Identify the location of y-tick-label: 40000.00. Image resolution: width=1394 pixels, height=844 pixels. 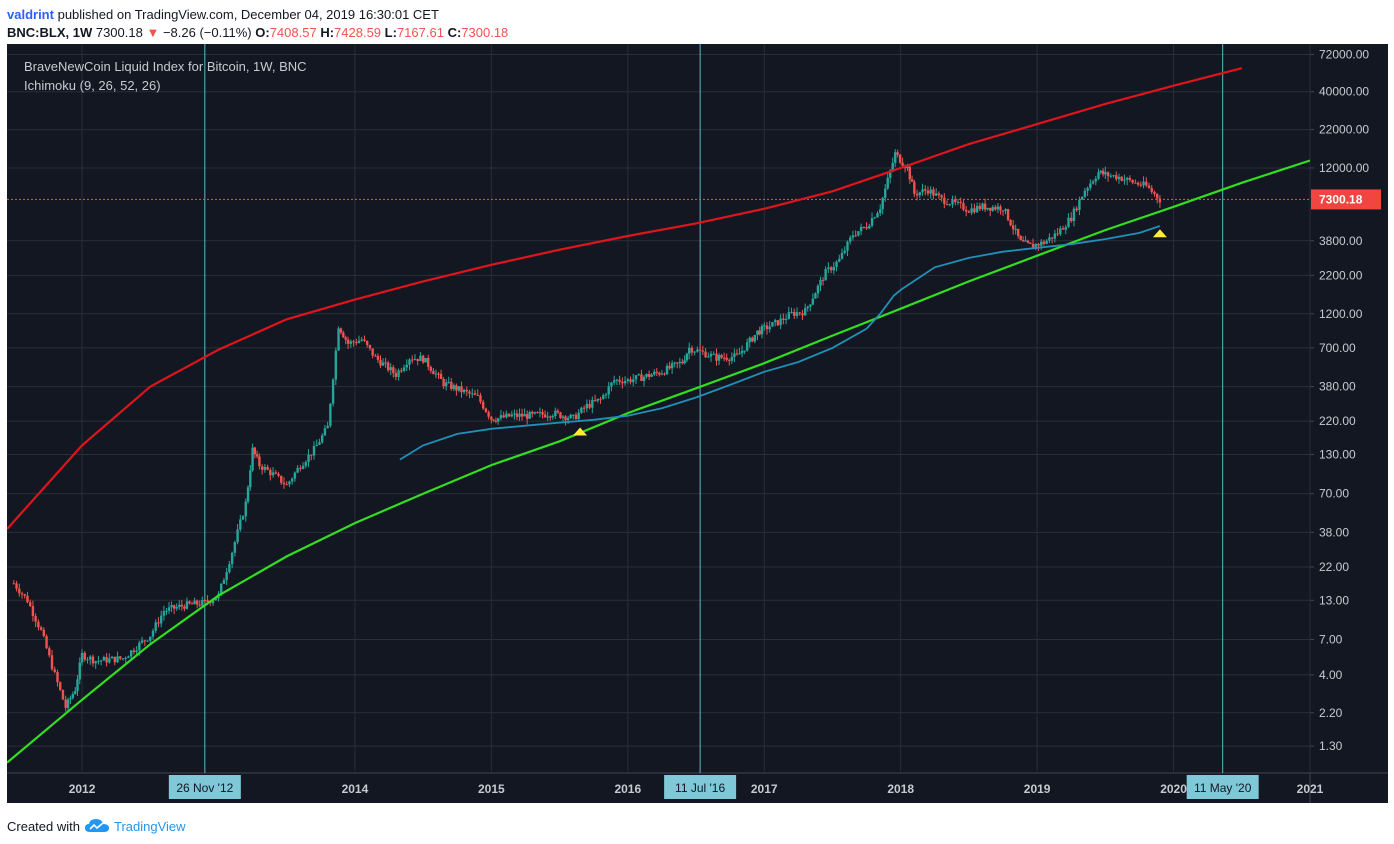
(1344, 92).